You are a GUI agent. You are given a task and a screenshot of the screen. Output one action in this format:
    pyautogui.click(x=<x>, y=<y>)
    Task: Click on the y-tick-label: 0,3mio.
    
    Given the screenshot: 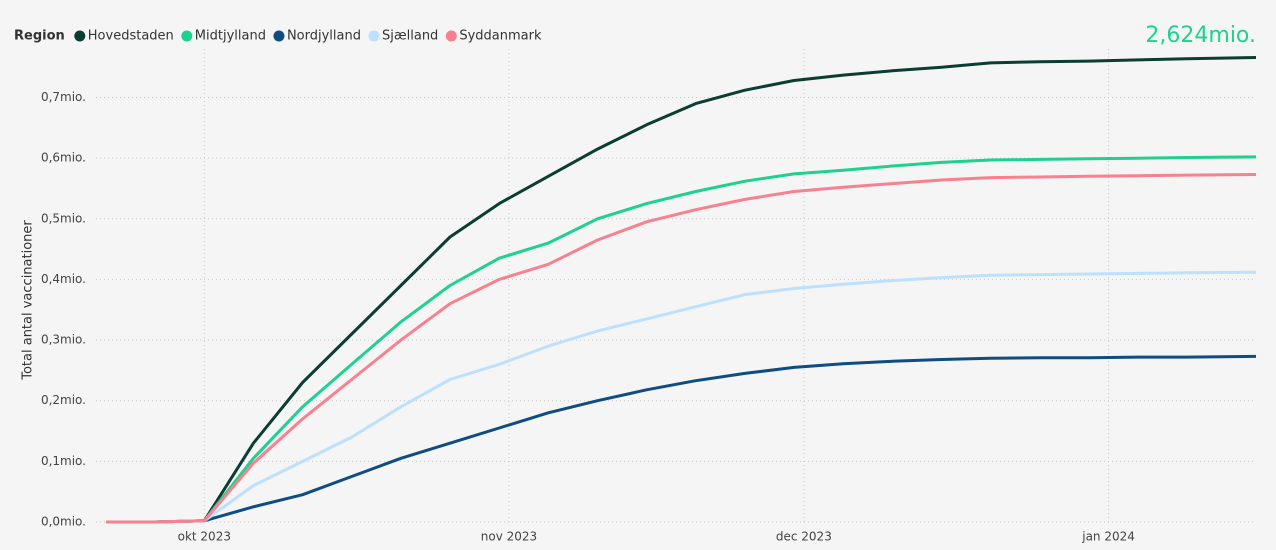 What is the action you would take?
    pyautogui.click(x=63, y=340)
    